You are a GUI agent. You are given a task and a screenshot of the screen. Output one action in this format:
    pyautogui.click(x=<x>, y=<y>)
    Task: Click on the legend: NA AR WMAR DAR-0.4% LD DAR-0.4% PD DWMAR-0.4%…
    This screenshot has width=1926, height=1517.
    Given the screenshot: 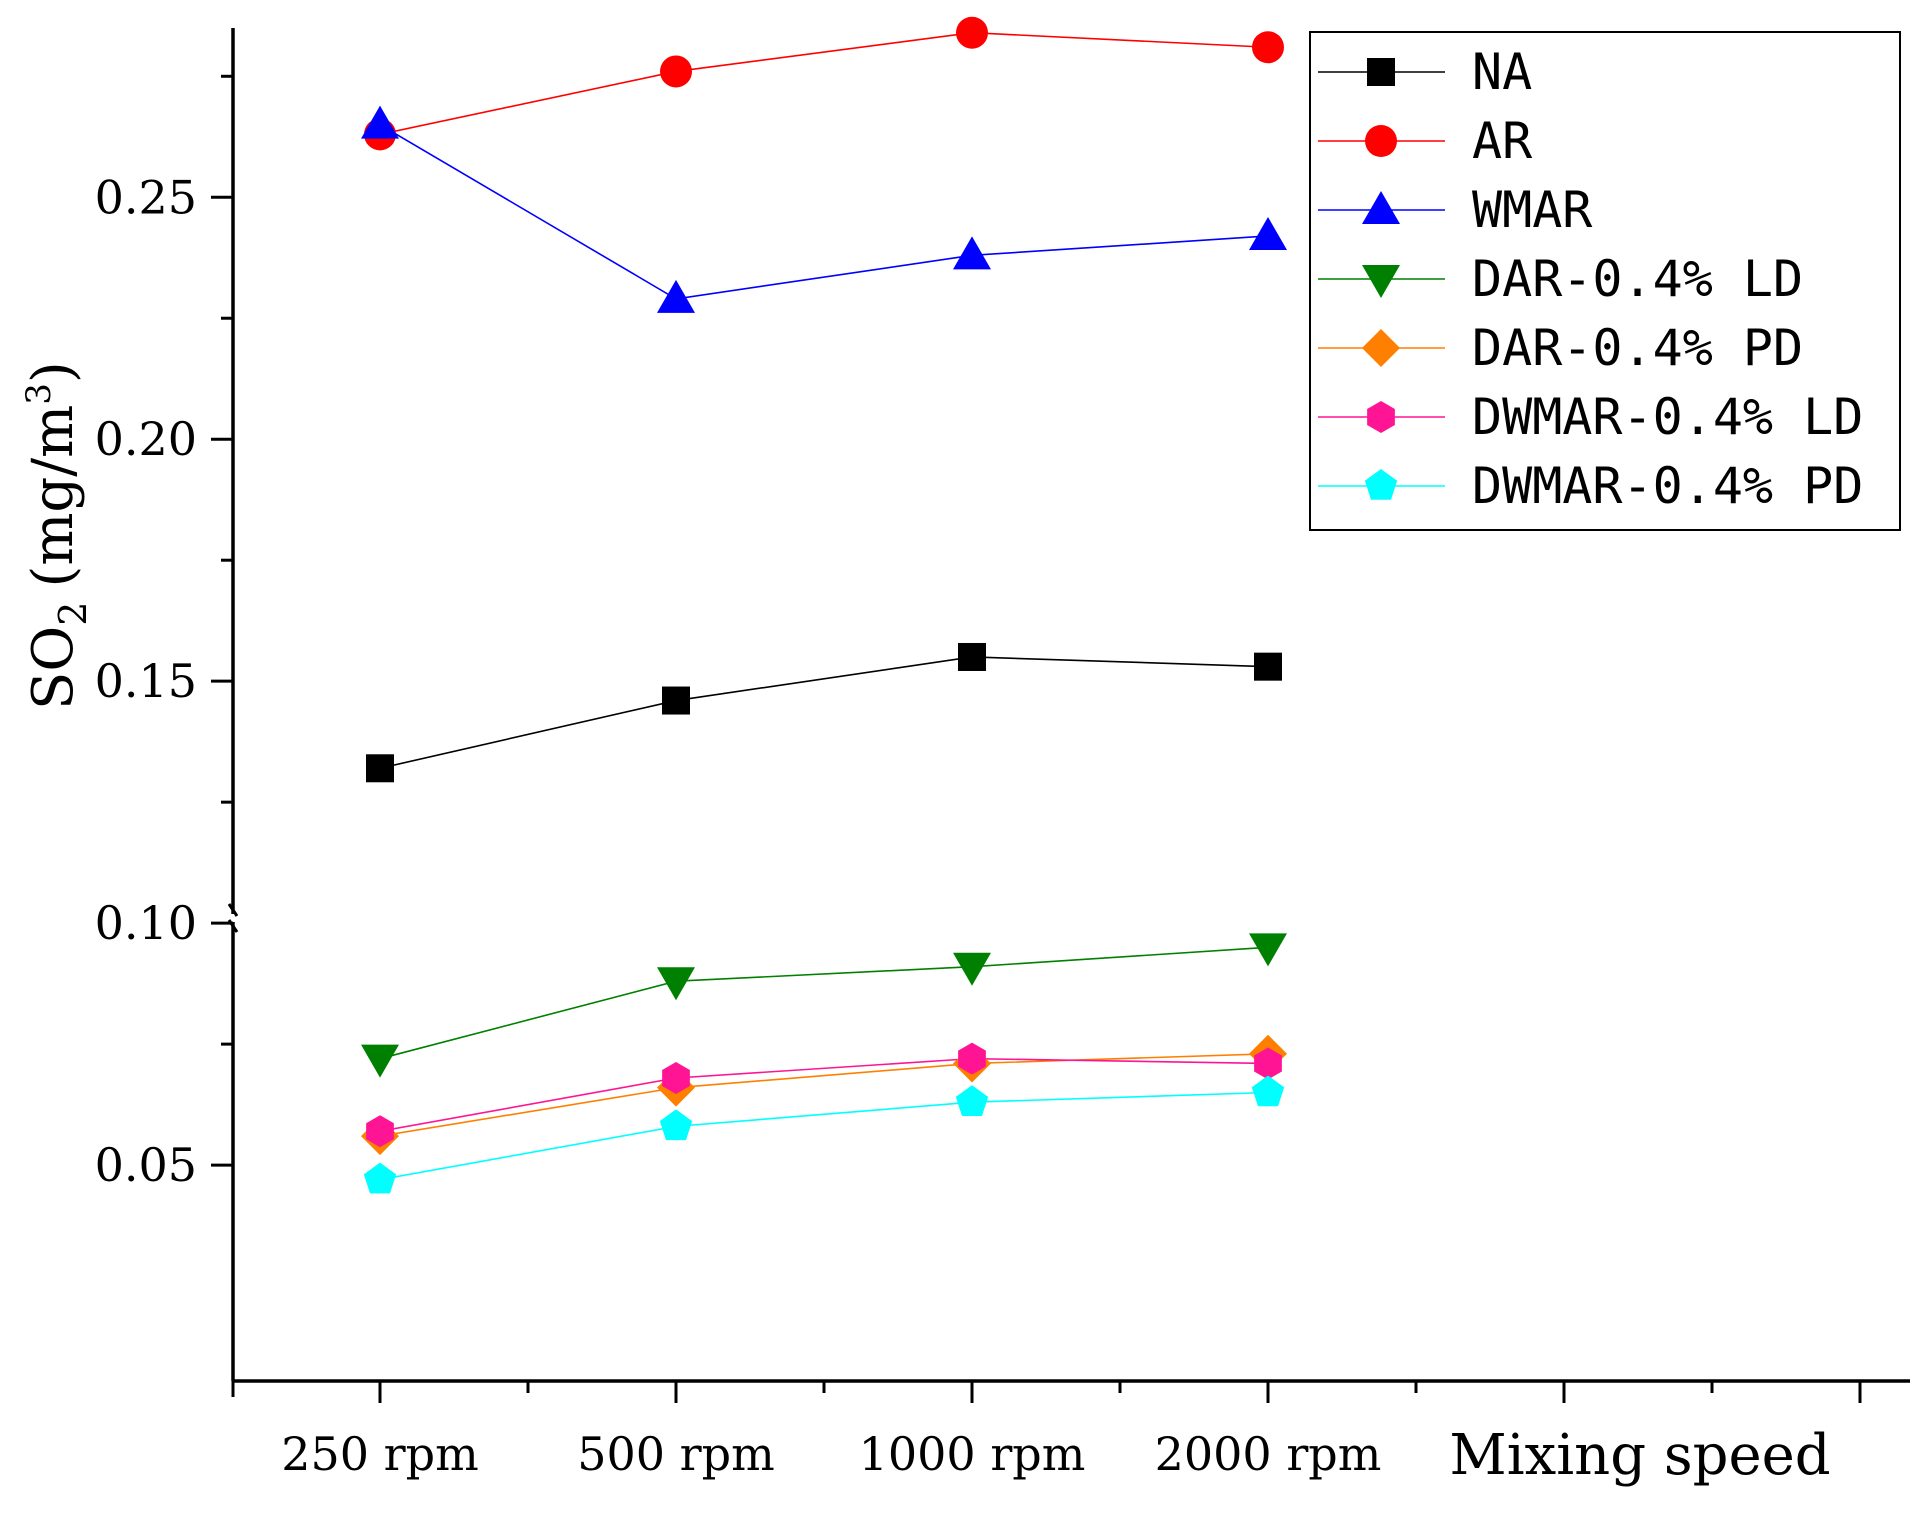 What is the action you would take?
    pyautogui.click(x=1605, y=281)
    